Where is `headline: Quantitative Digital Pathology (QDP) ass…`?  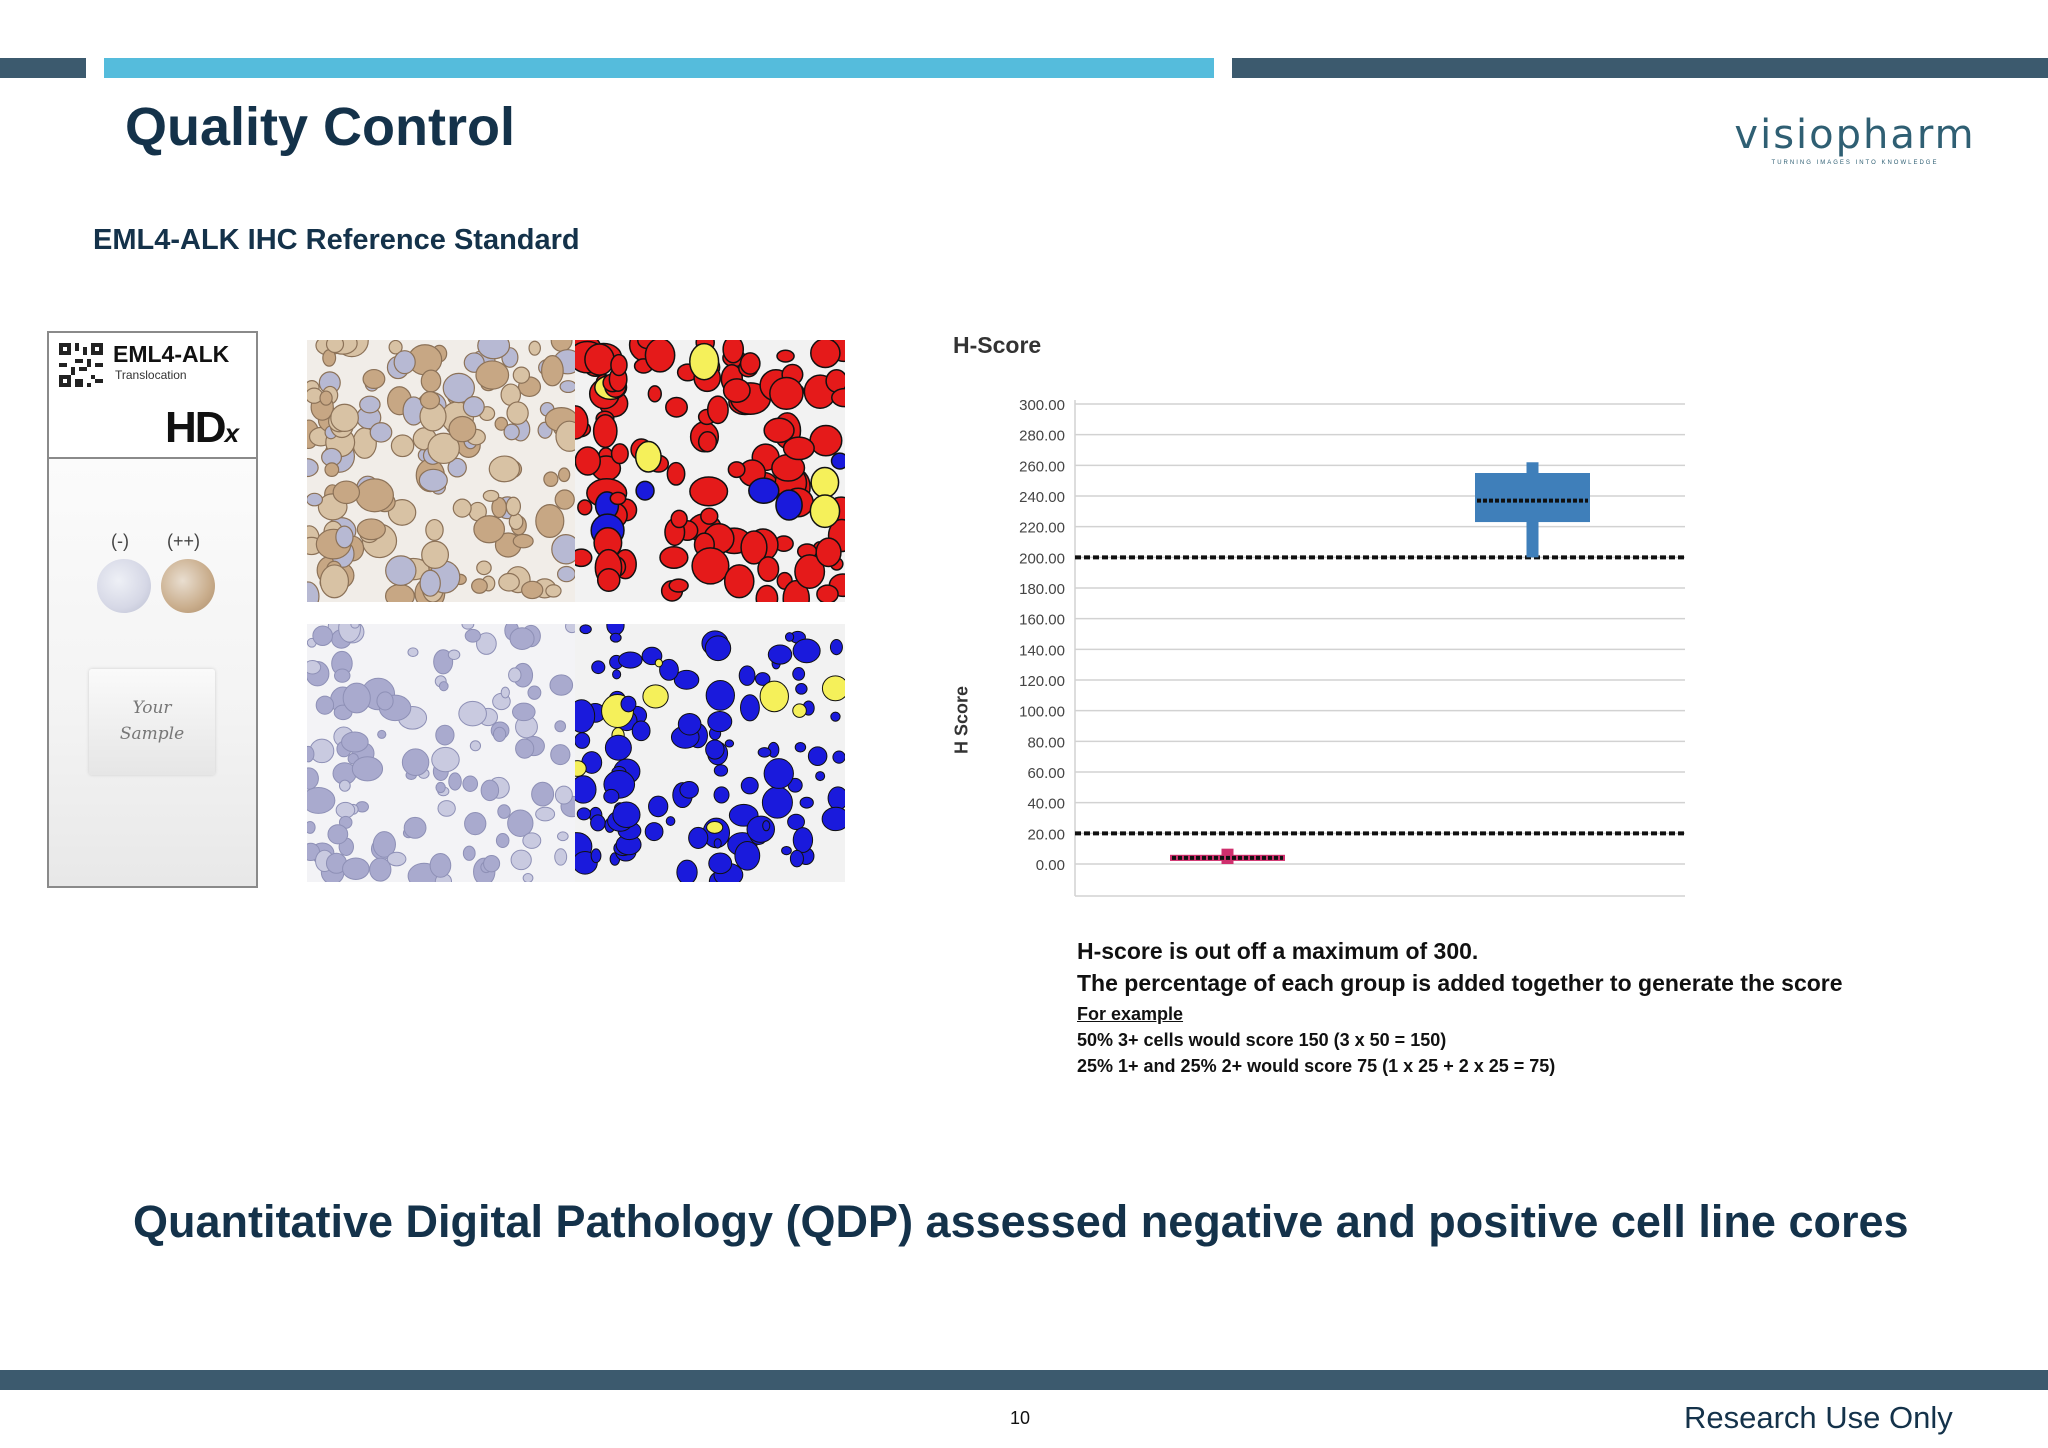
headline: Quantitative Digital Pathology (QDP) ass… is located at coordinates (1021, 1221).